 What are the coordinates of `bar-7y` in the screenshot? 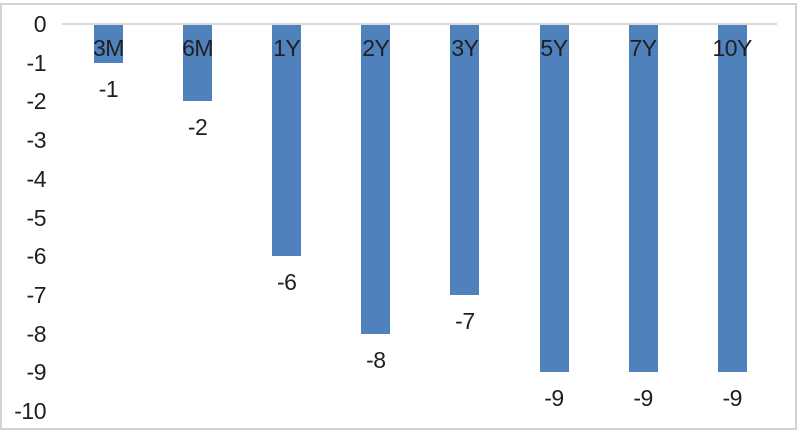 It's located at (643, 199).